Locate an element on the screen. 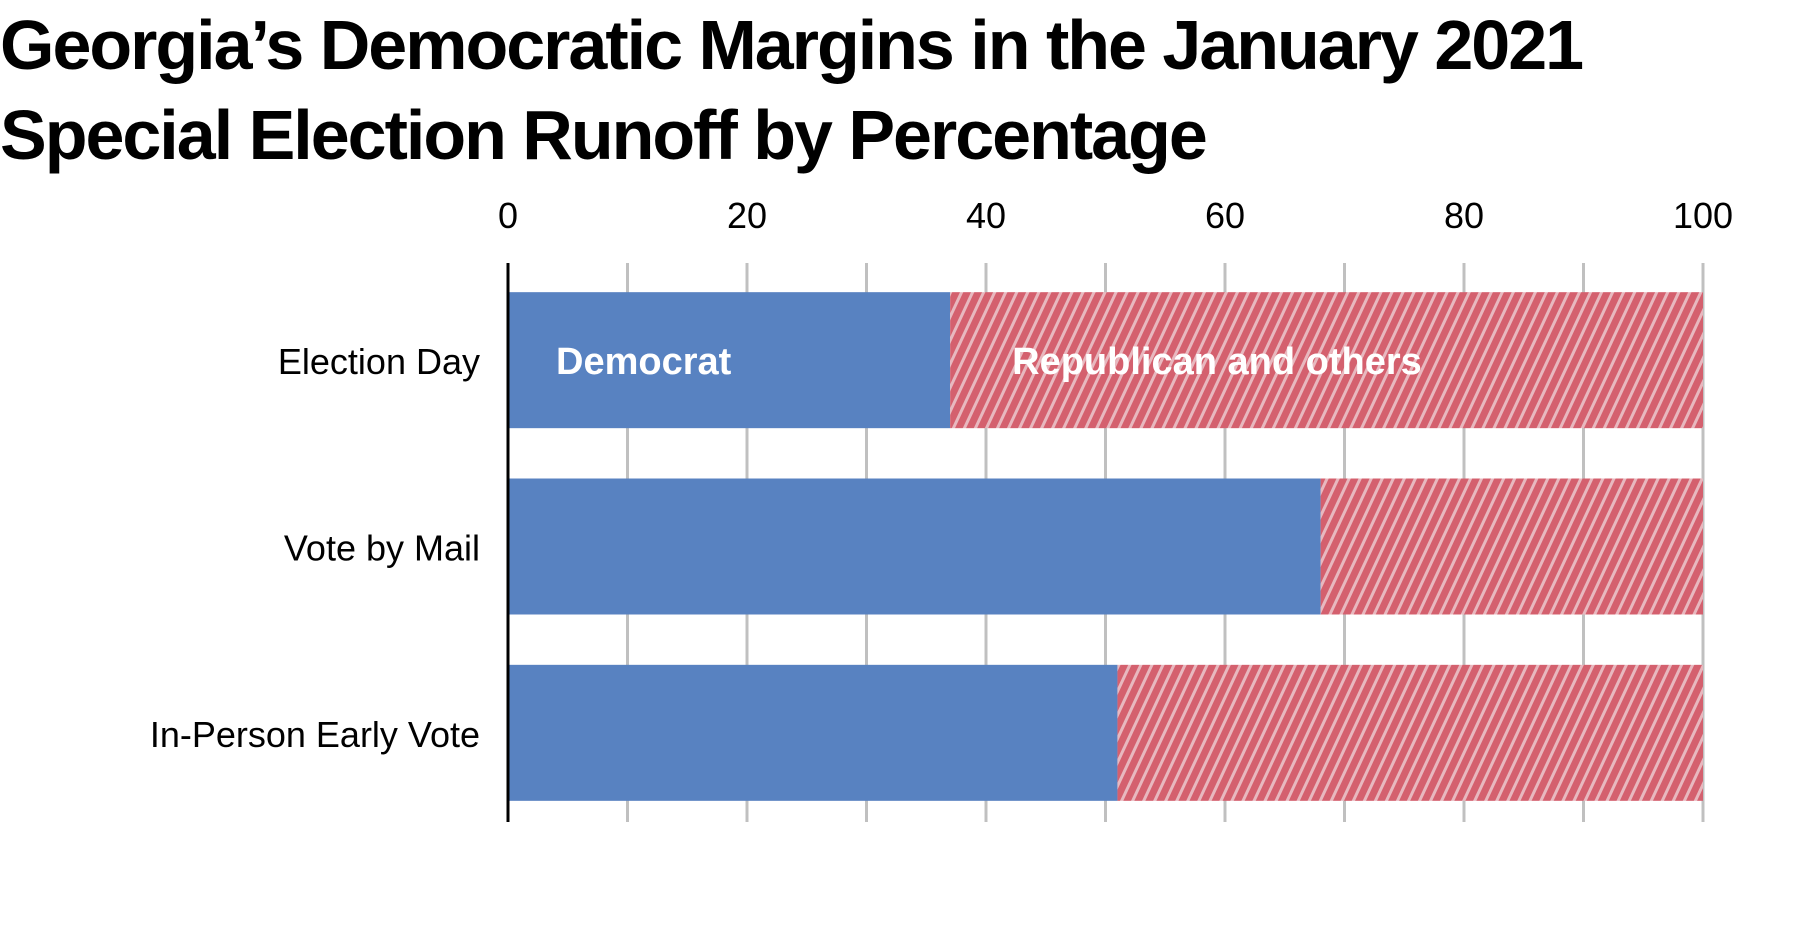 Image resolution: width=1801 pixels, height=932 pixels. bar-election-day-republican is located at coordinates (1326, 360).